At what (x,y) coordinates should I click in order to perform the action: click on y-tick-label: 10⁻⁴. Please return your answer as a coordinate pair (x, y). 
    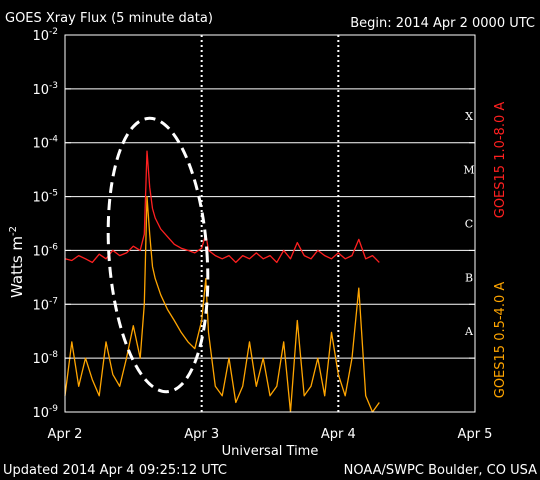
    Looking at the image, I should click on (45, 143).